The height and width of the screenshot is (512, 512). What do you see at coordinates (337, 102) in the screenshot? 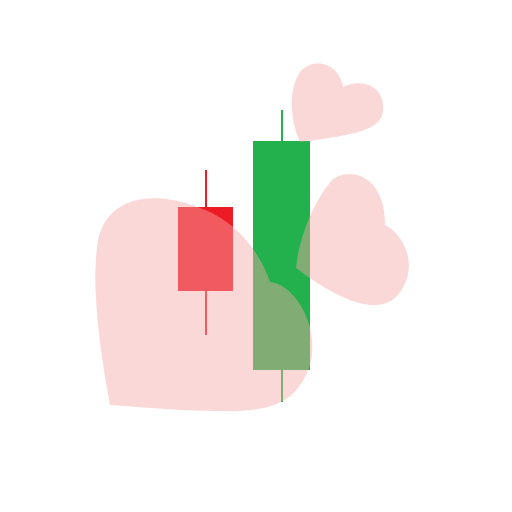
I see `small-heart-icon` at bounding box center [337, 102].